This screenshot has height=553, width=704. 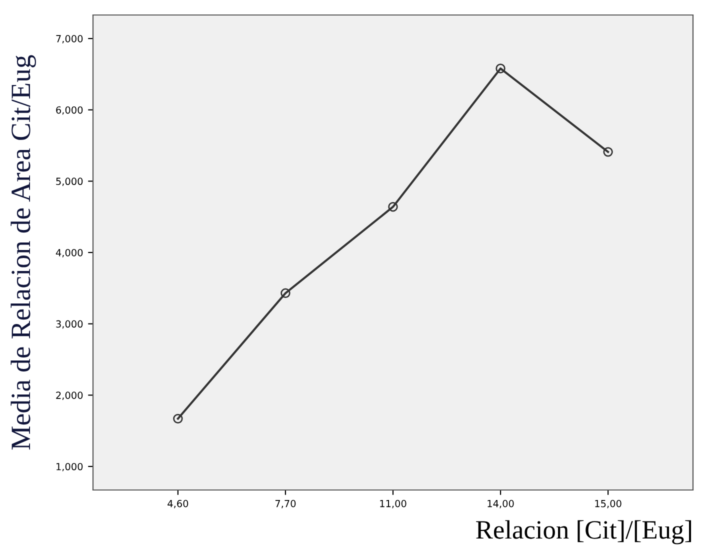 What do you see at coordinates (285, 504) in the screenshot?
I see `x-tick-label: 7,70` at bounding box center [285, 504].